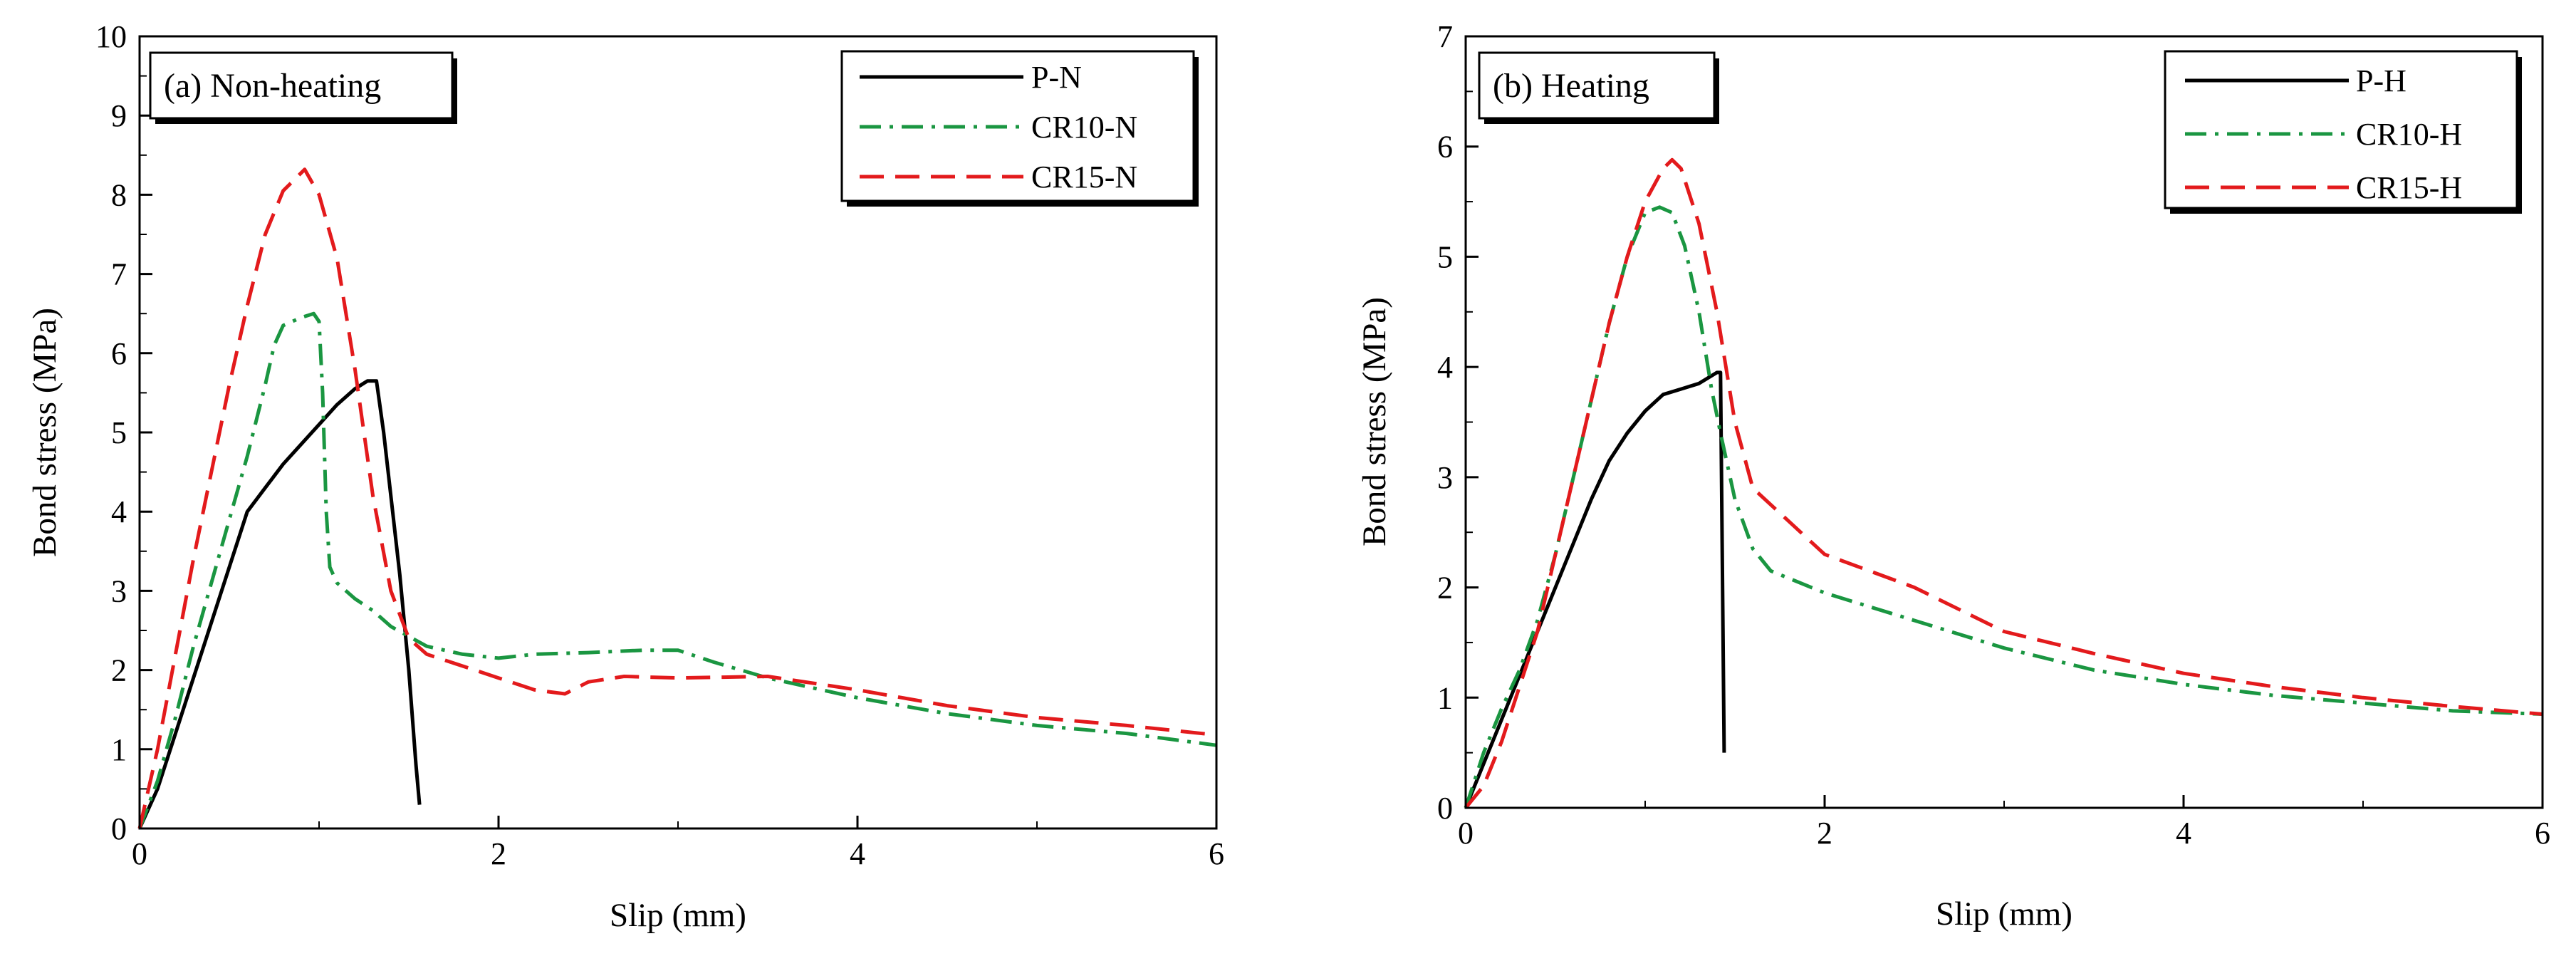 This screenshot has width=2576, height=956. I want to click on series-line-p-n, so click(279, 604).